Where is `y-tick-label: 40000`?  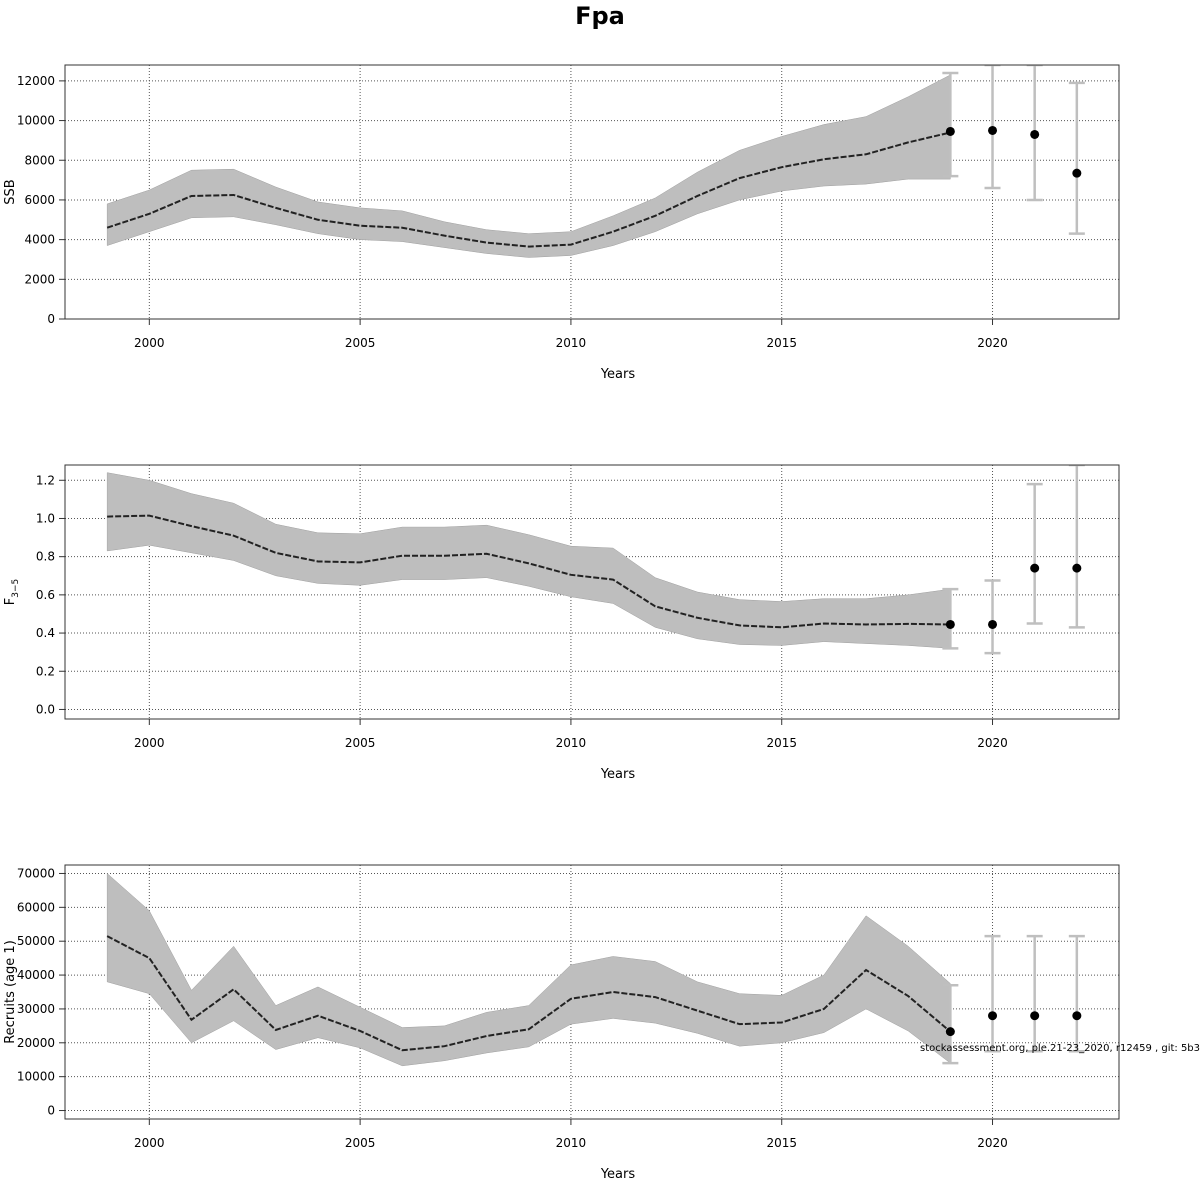
y-tick-label: 40000 is located at coordinates (36, 975).